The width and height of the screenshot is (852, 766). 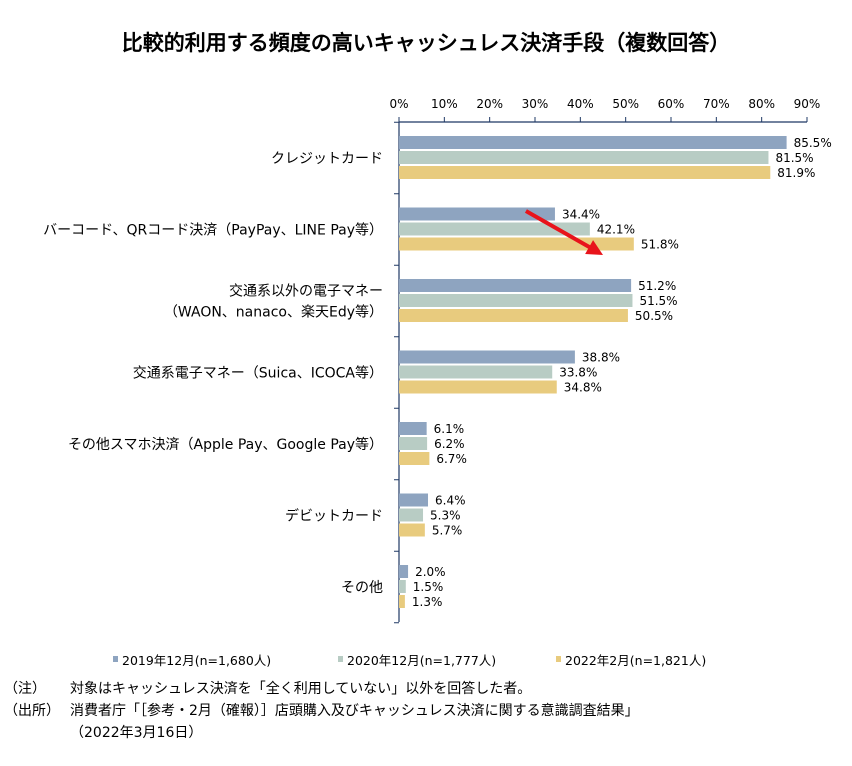 What do you see at coordinates (671, 104) in the screenshot?
I see `x-tick-label: 60%` at bounding box center [671, 104].